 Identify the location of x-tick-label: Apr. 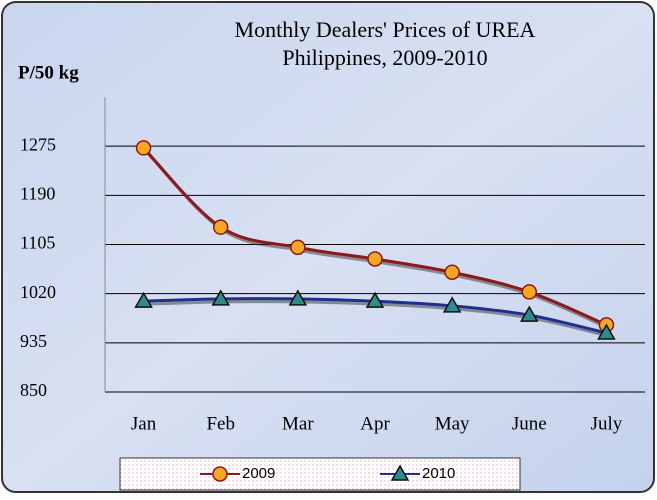
(375, 423).